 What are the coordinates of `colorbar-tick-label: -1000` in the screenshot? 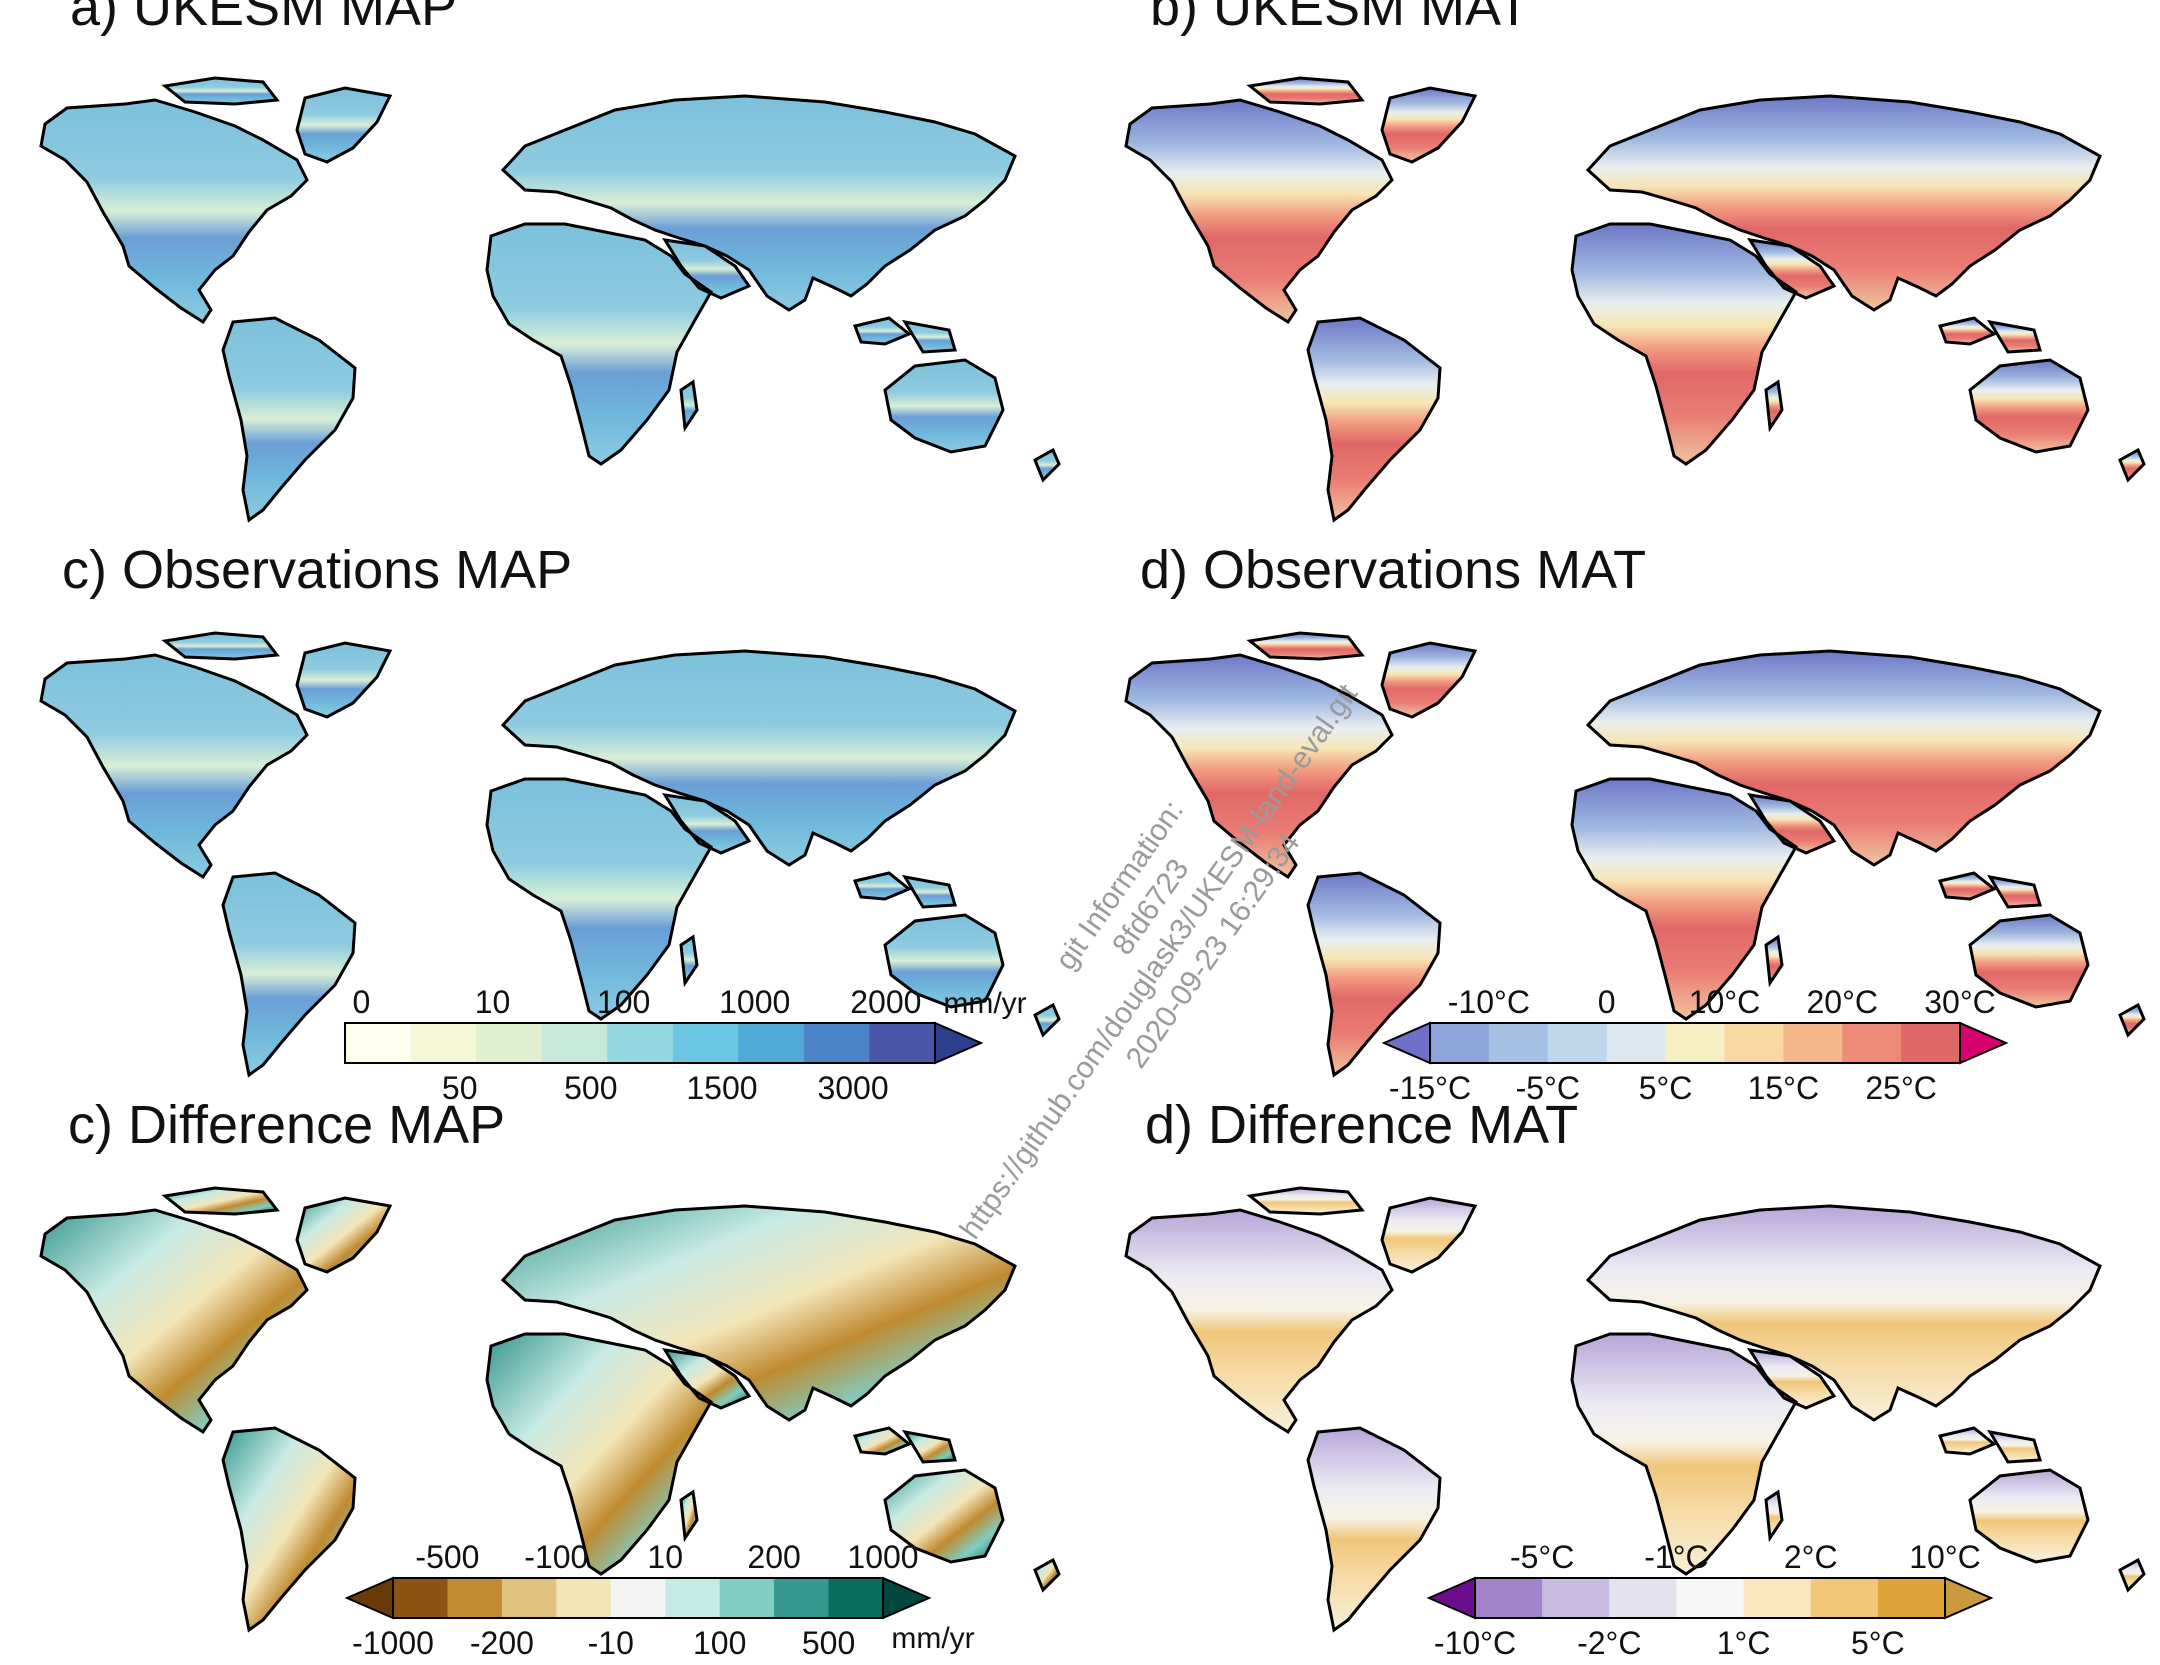 It's located at (393, 1643).